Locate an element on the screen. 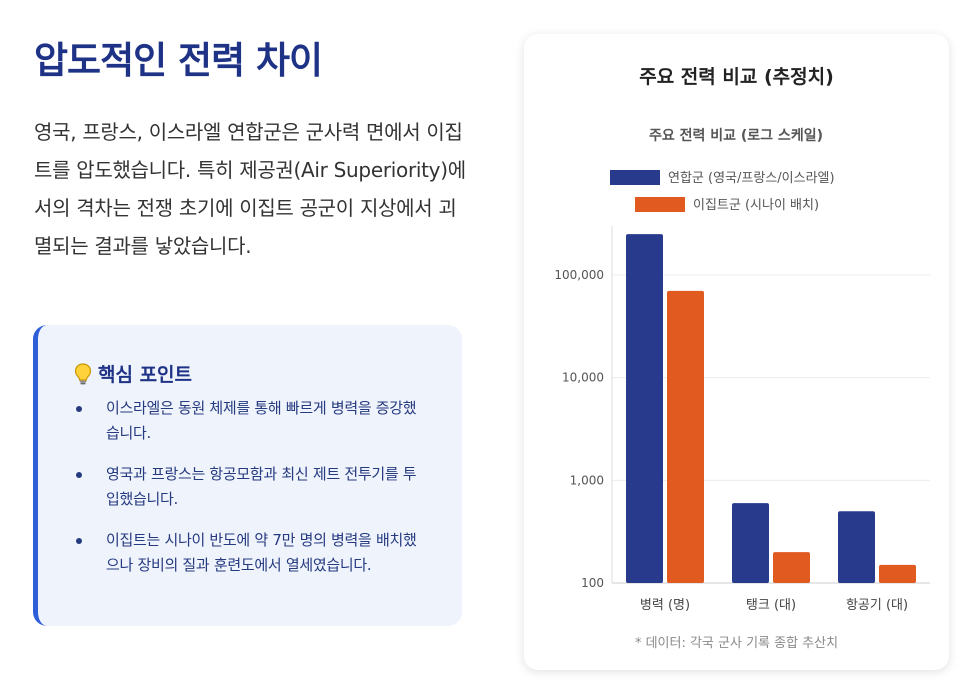 Image resolution: width=975 pixels, height=694 pixels. y-tick-label: 100,000 is located at coordinates (579, 275).